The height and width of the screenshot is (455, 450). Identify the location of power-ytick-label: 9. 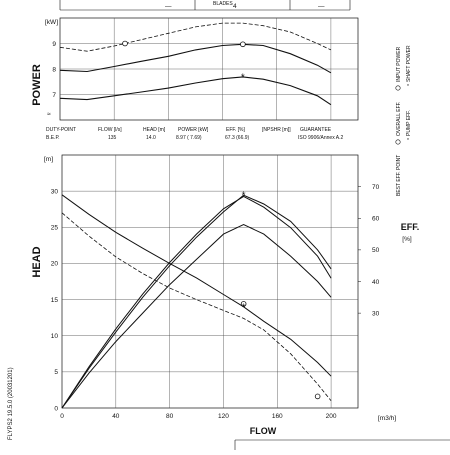
(54, 44).